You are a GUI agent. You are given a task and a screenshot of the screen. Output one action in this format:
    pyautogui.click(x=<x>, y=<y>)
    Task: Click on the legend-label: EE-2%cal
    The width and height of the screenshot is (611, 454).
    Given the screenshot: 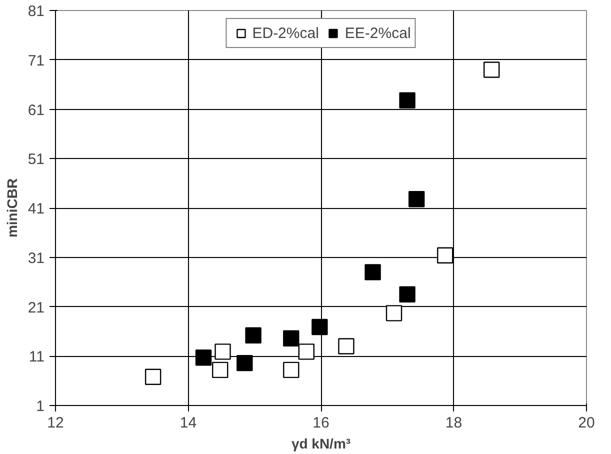 What is the action you would take?
    pyautogui.click(x=377, y=33)
    